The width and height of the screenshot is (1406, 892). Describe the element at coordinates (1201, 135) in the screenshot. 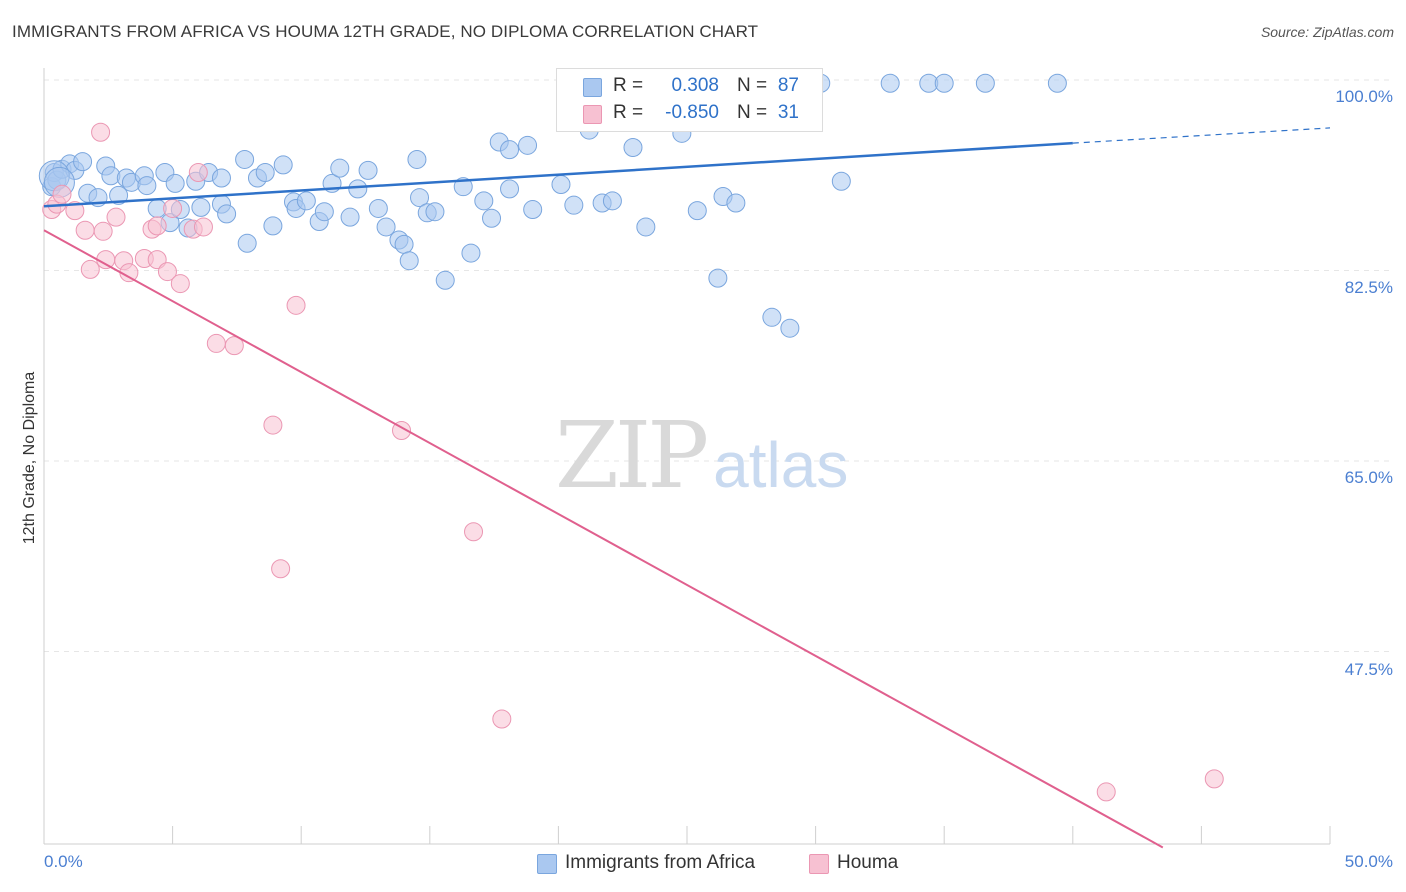

I see `trend-line-africa-extension` at that location.